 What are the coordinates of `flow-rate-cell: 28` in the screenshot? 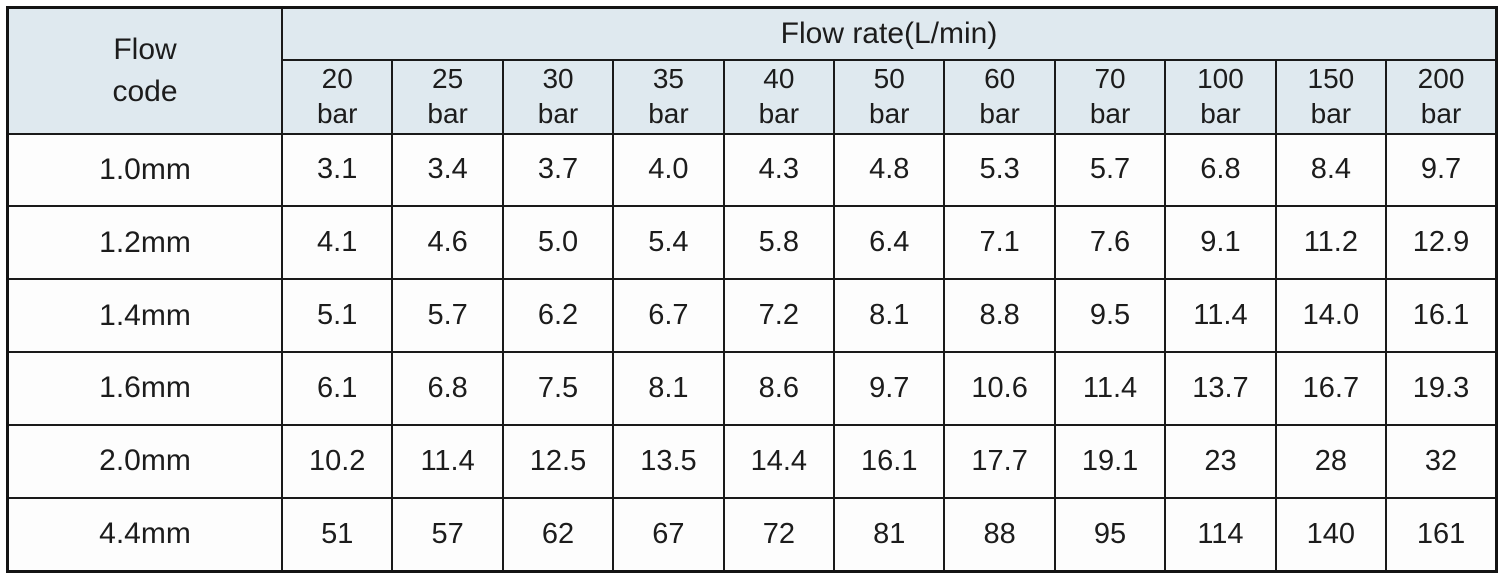 It's located at (1331, 461).